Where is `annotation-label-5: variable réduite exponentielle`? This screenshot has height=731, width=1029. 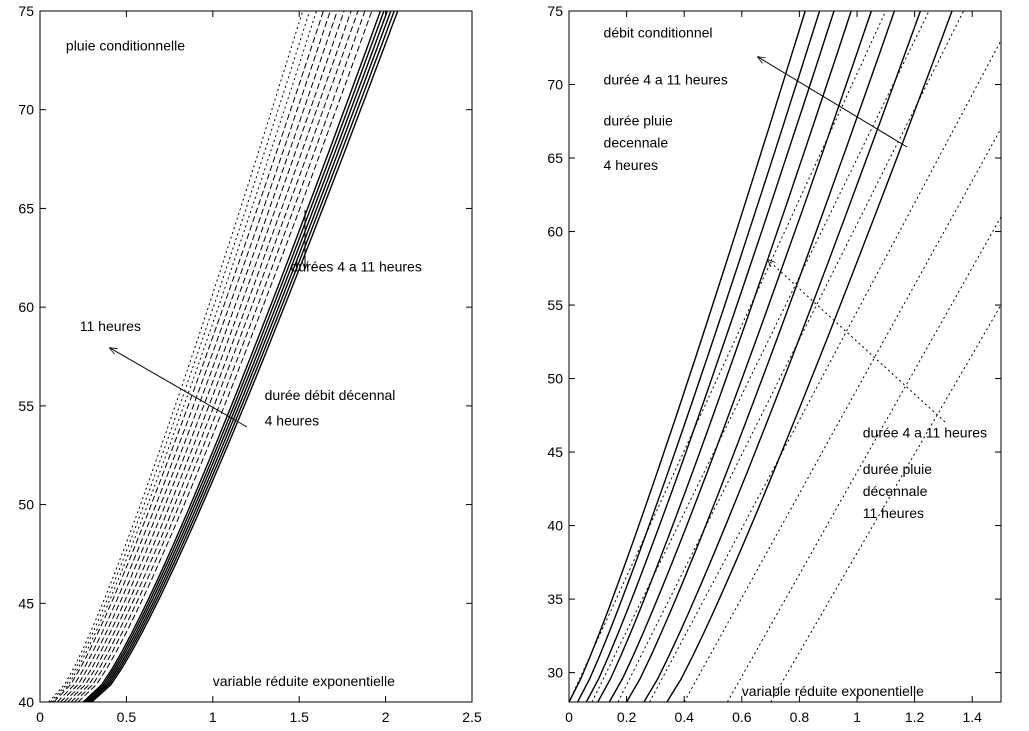 annotation-label-5: variable réduite exponentielle is located at coordinates (304, 681).